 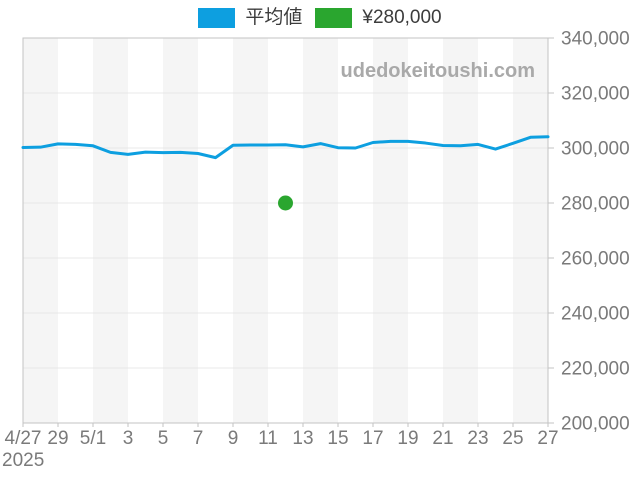 I want to click on legend-swatch-average, so click(x=217, y=18).